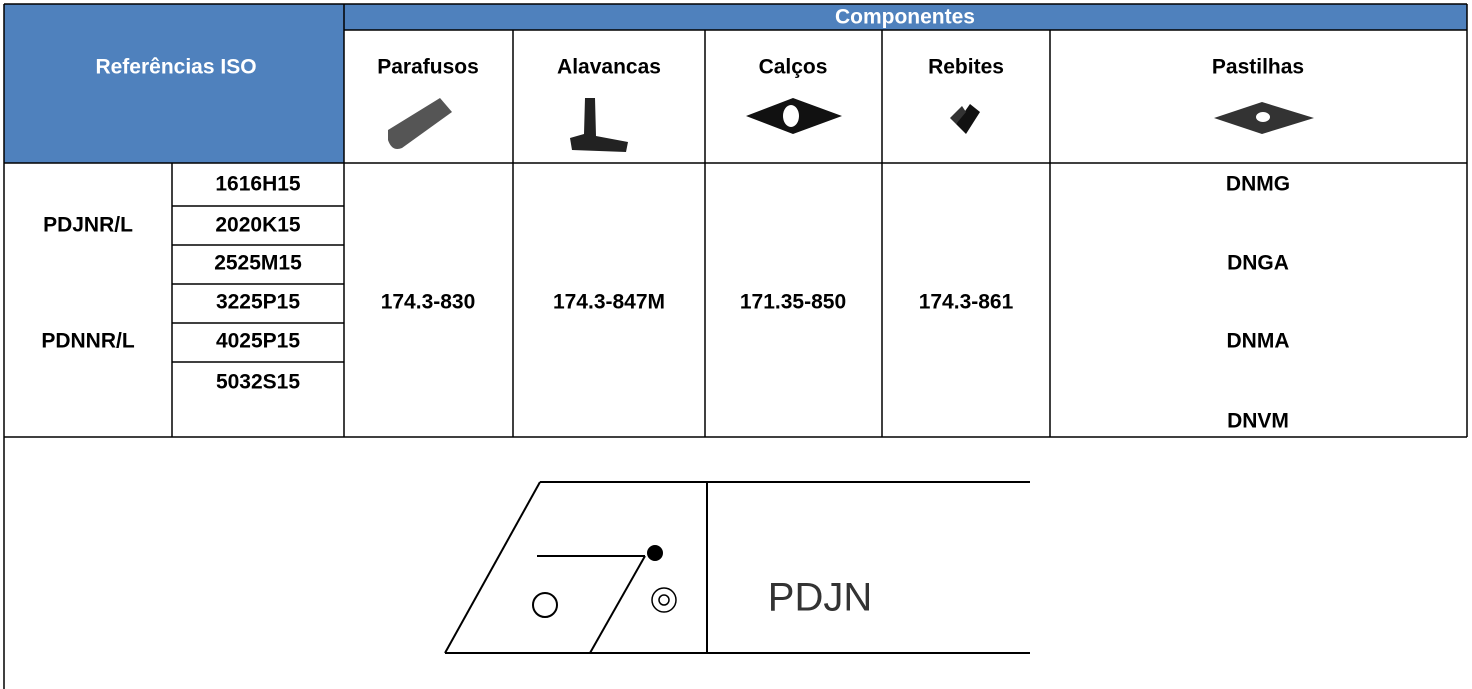 Image resolution: width=1472 pixels, height=689 pixels. I want to click on size: 2525M15, so click(258, 263).